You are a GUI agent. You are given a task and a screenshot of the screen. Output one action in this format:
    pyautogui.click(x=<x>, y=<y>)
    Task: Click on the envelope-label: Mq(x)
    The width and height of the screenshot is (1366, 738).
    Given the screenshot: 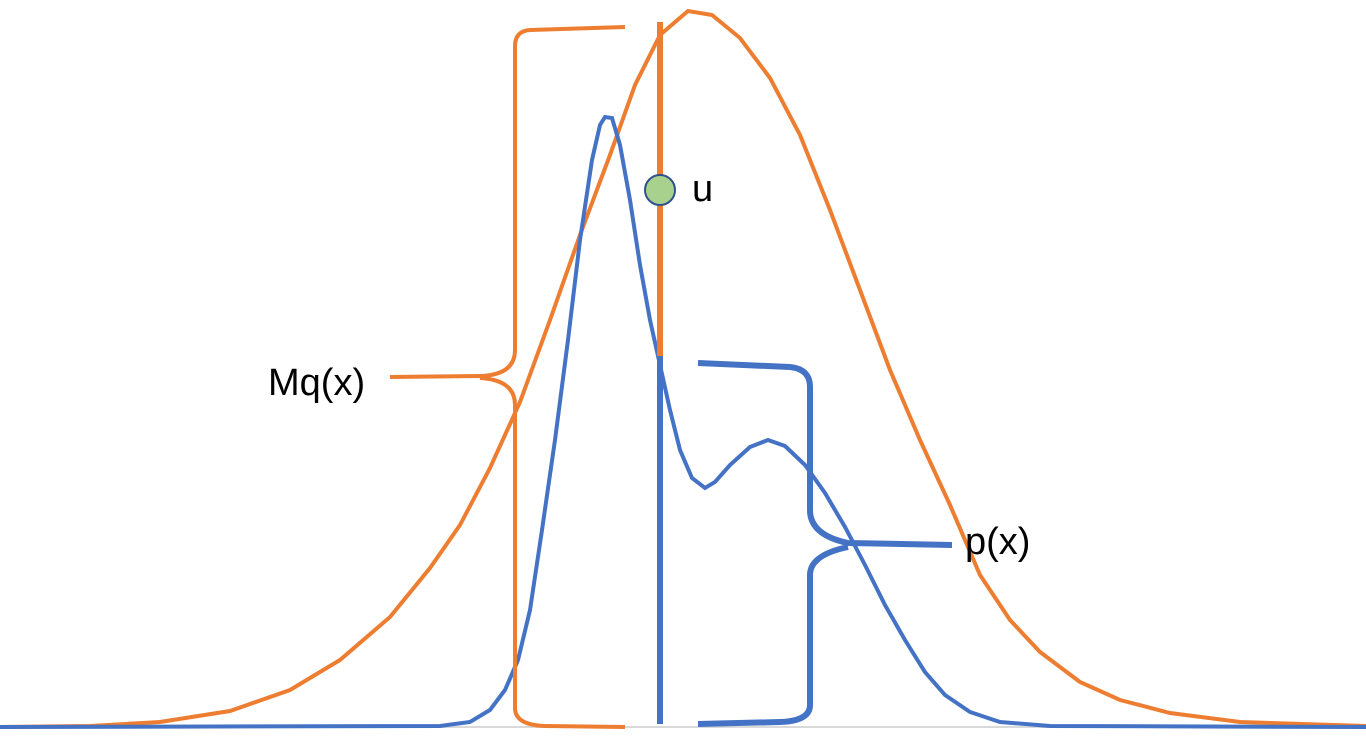 What is the action you would take?
    pyautogui.click(x=316, y=383)
    